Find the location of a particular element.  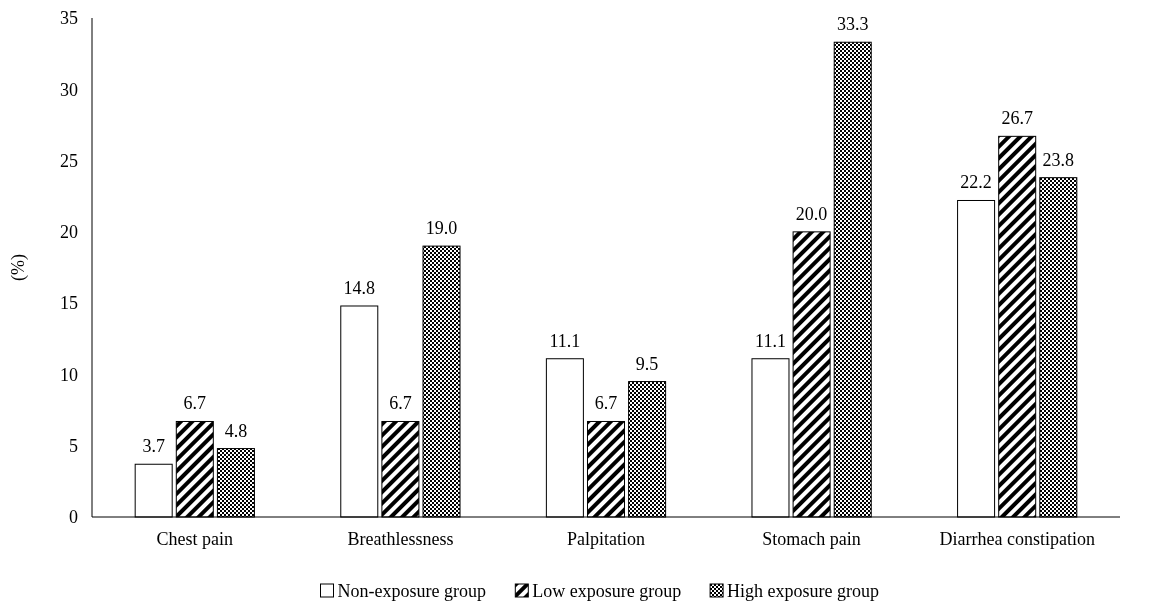

y-tick-label: 35 is located at coordinates (69, 18).